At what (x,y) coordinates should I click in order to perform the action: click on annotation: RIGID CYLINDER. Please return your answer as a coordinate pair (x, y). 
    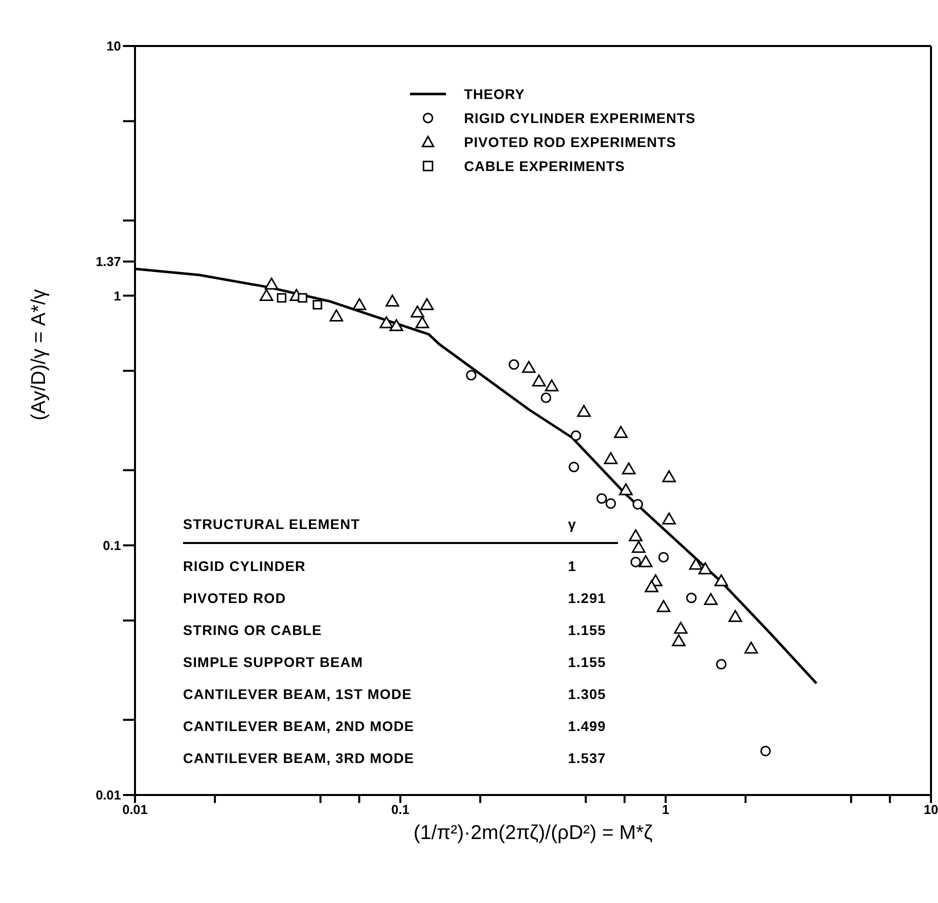
    Looking at the image, I should click on (244, 566).